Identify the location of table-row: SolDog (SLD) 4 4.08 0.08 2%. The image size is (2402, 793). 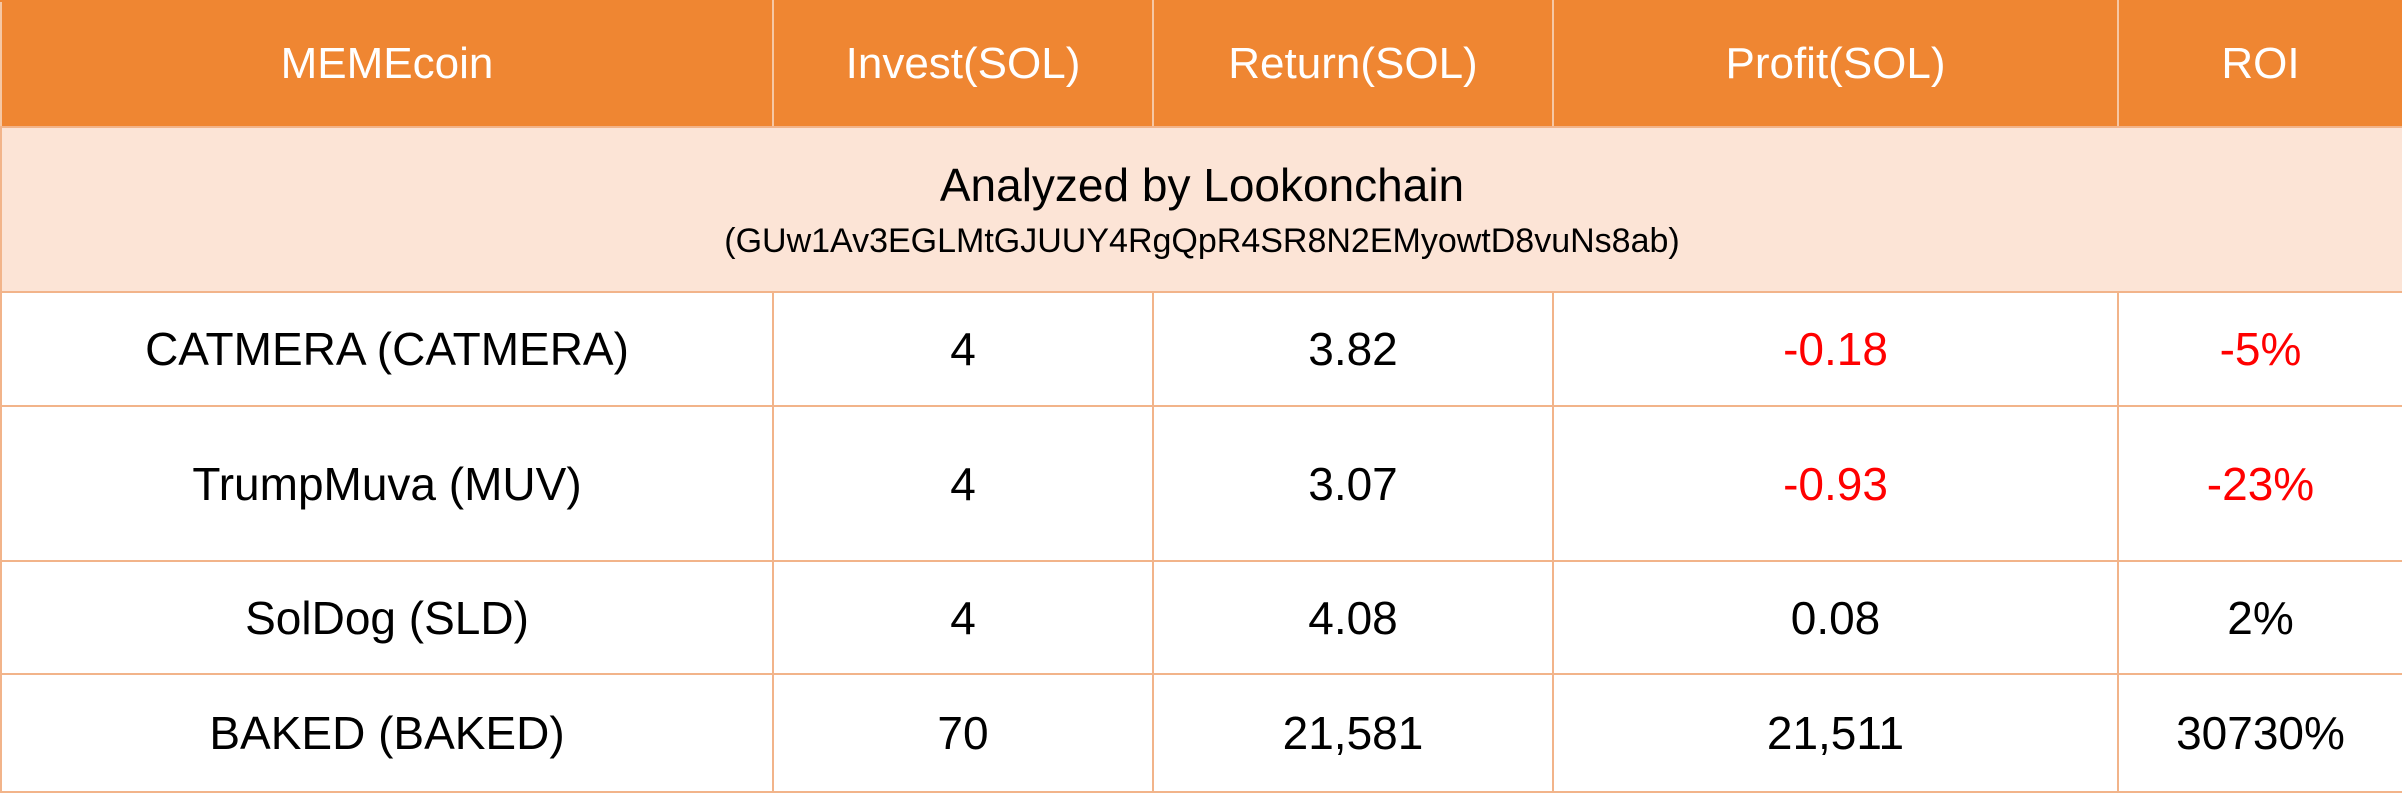
(1201, 617).